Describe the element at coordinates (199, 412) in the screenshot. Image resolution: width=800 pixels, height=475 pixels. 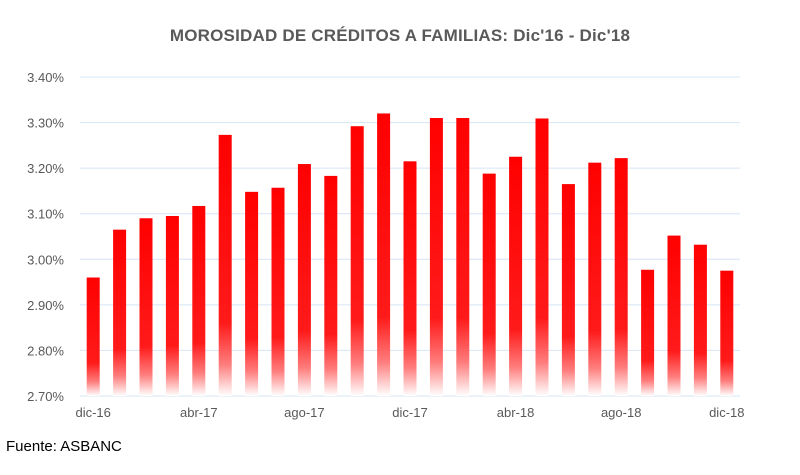
I see `x-tick-label: abr-17` at that location.